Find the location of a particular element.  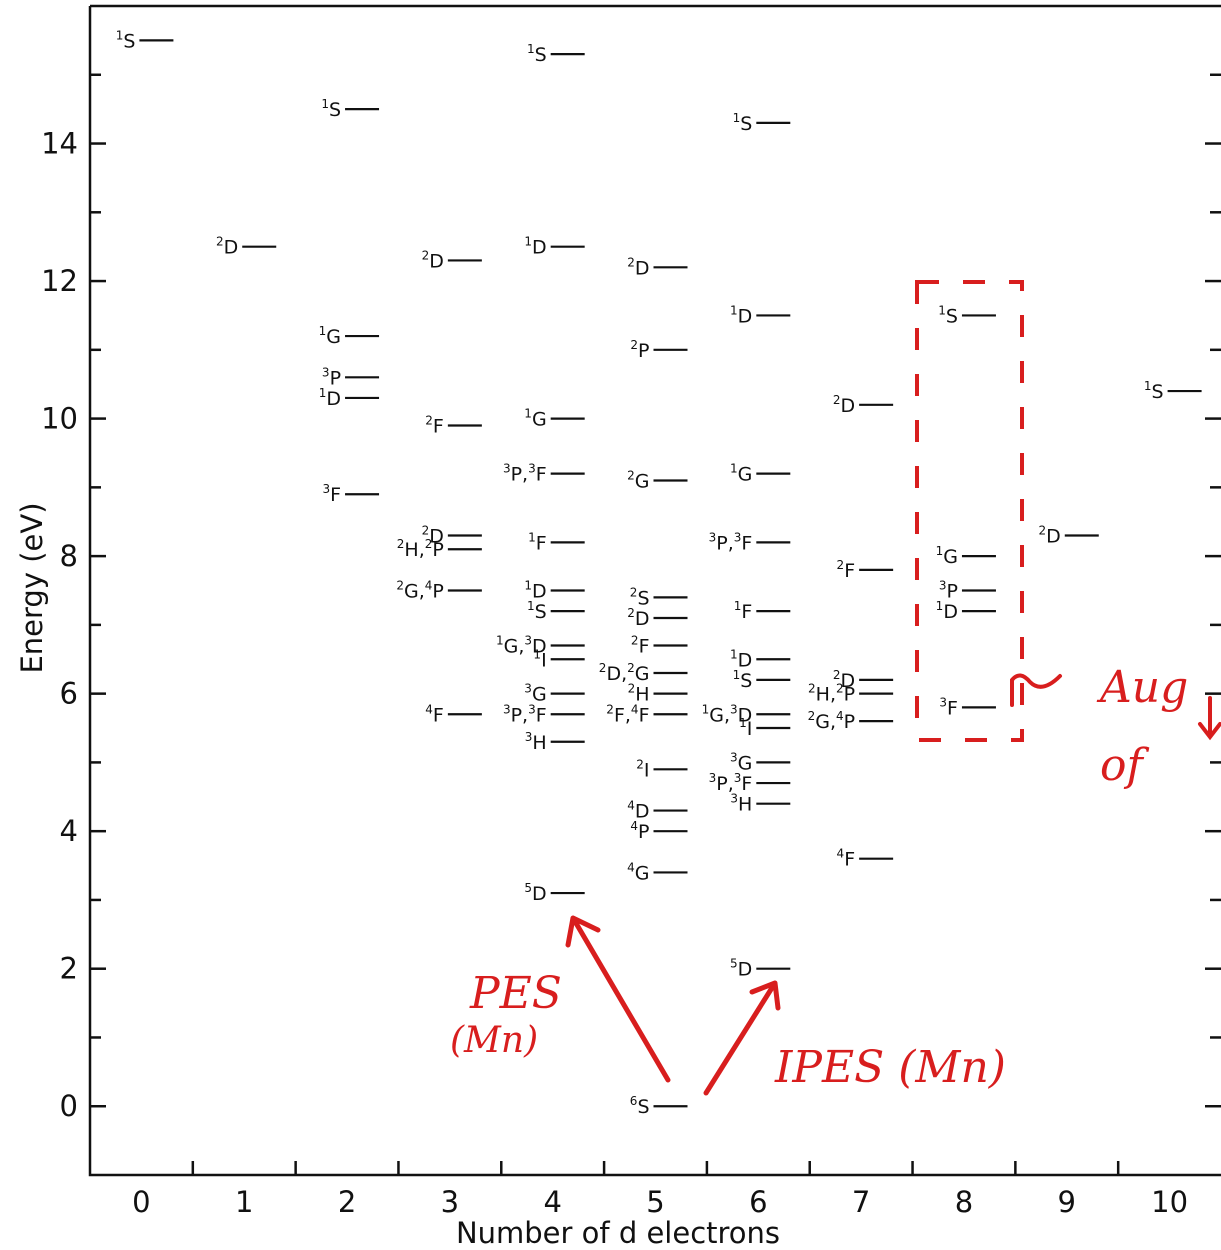

x-tick-label: 2 is located at coordinates (347, 1202).